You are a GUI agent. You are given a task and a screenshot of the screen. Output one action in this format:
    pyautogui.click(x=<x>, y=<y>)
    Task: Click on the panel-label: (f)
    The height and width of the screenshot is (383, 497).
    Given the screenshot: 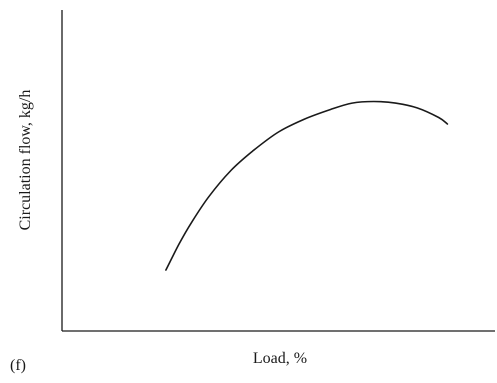 What is the action you would take?
    pyautogui.click(x=18, y=365)
    